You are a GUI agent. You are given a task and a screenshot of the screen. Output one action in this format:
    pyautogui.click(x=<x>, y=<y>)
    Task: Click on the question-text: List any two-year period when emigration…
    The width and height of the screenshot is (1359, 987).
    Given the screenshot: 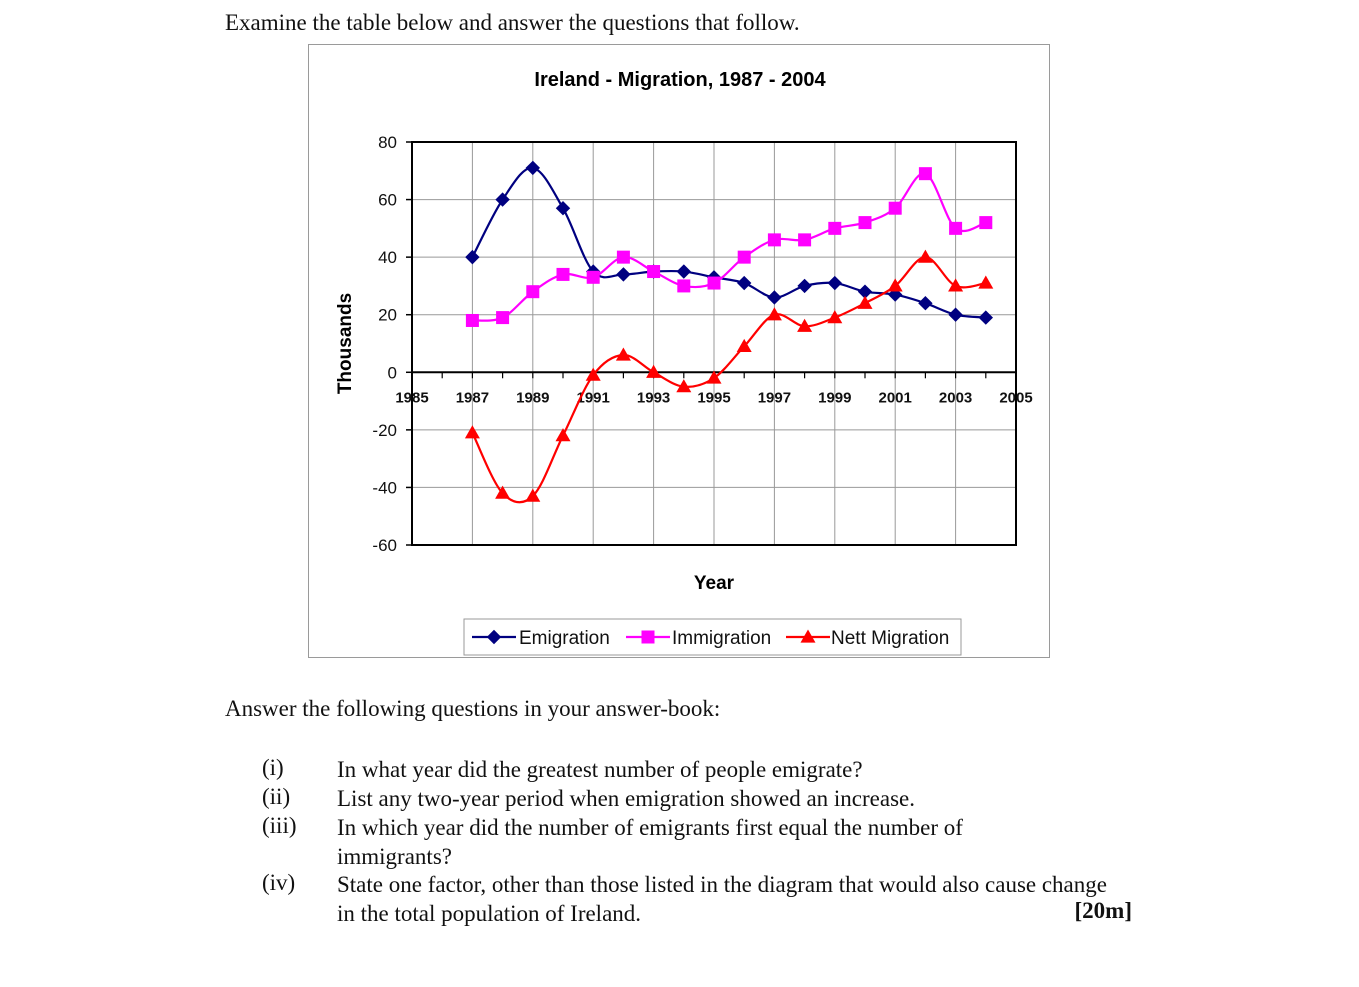 What is the action you would take?
    pyautogui.click(x=626, y=798)
    